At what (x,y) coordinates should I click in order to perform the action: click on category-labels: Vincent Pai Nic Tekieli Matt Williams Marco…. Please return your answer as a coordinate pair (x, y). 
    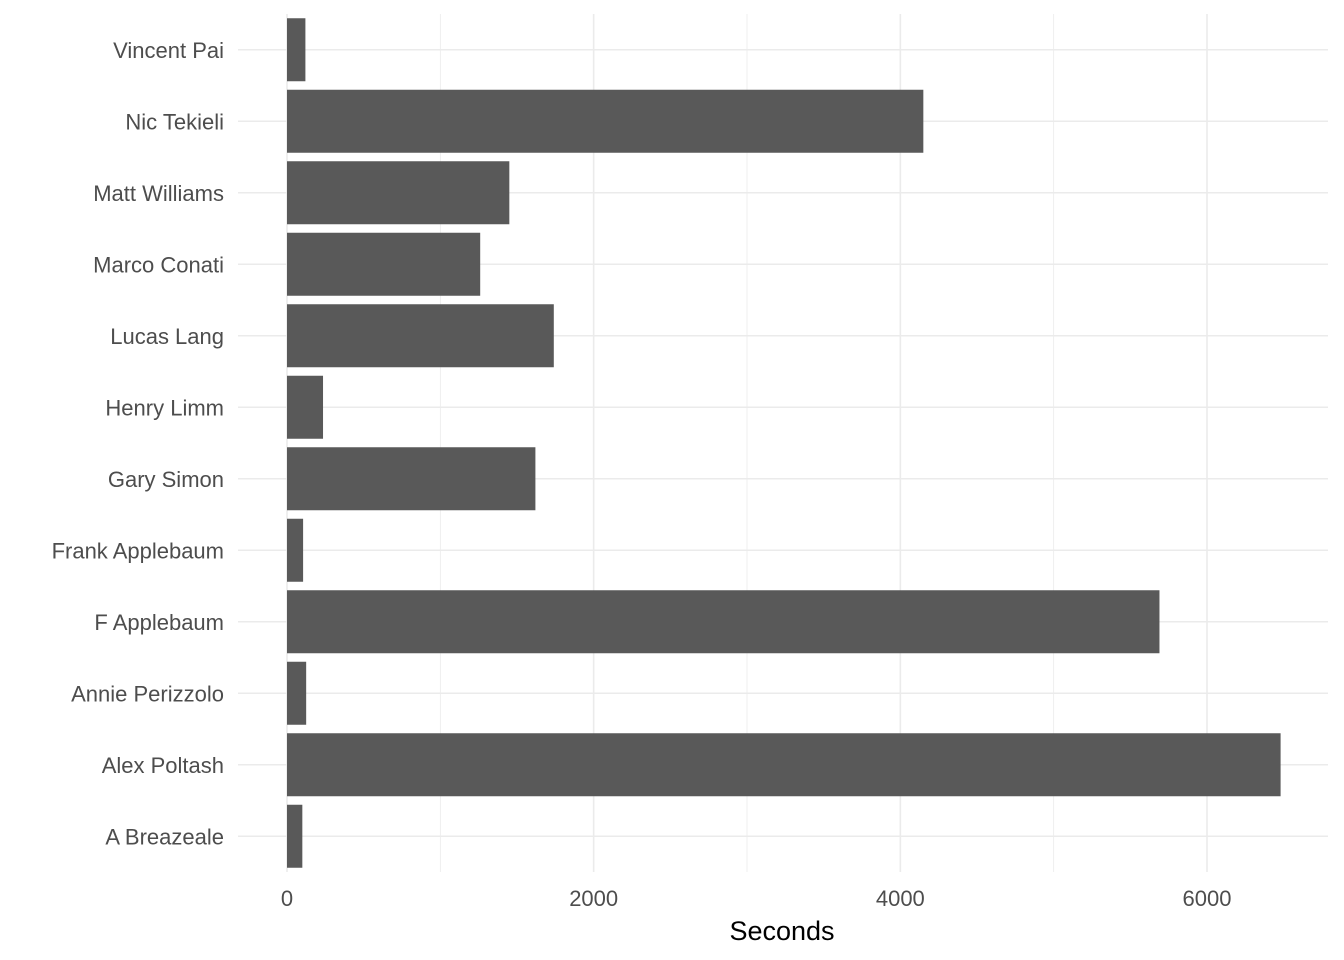
    Looking at the image, I should click on (138, 444).